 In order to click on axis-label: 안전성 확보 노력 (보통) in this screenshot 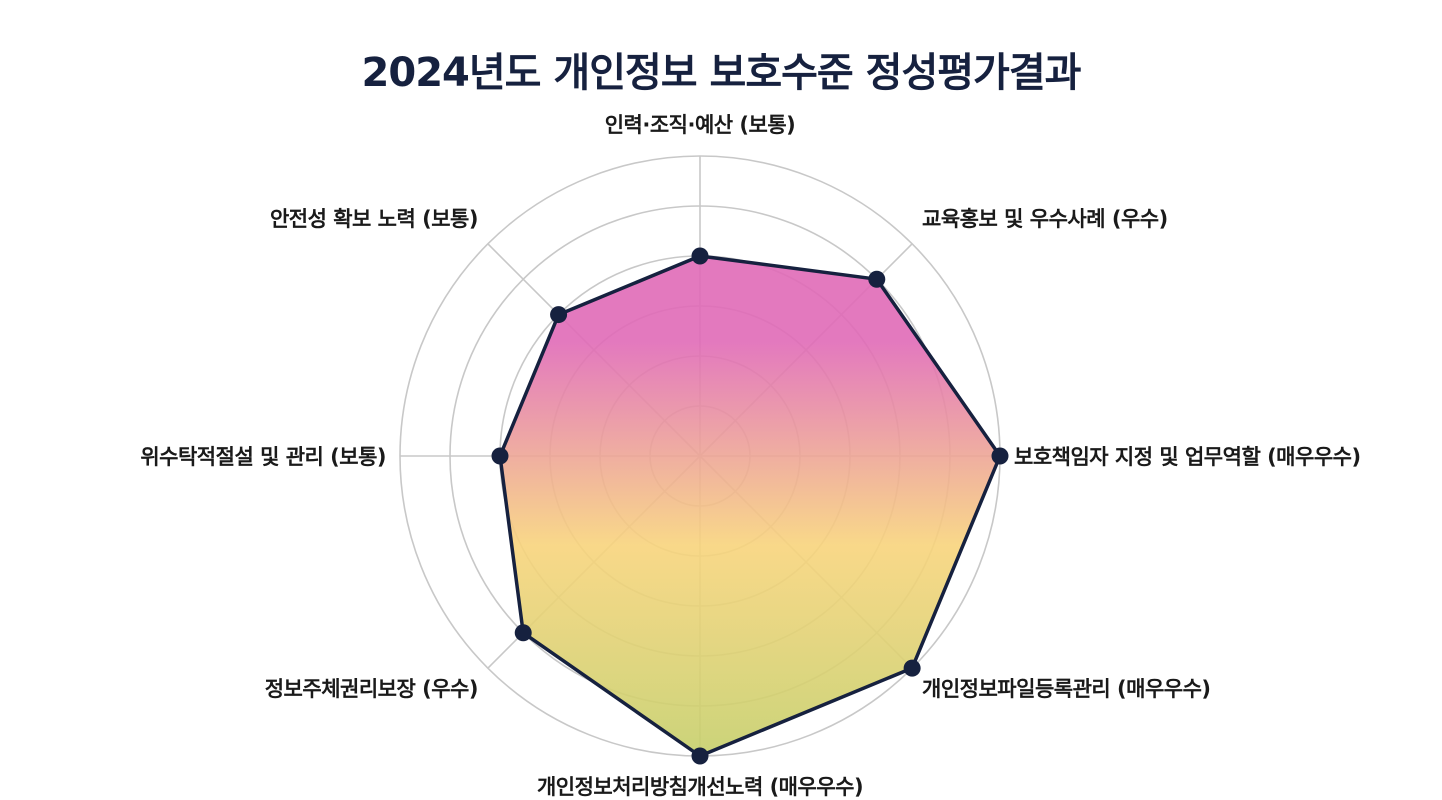, I will do `click(374, 219)`.